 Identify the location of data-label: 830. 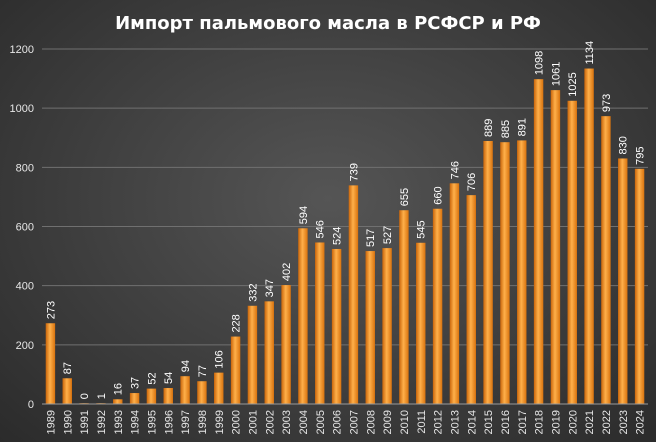
(624, 145).